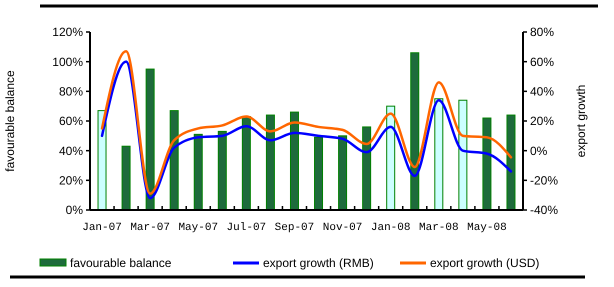  What do you see at coordinates (150, 228) in the screenshot?
I see `x-tick-label: Mar-07` at bounding box center [150, 228].